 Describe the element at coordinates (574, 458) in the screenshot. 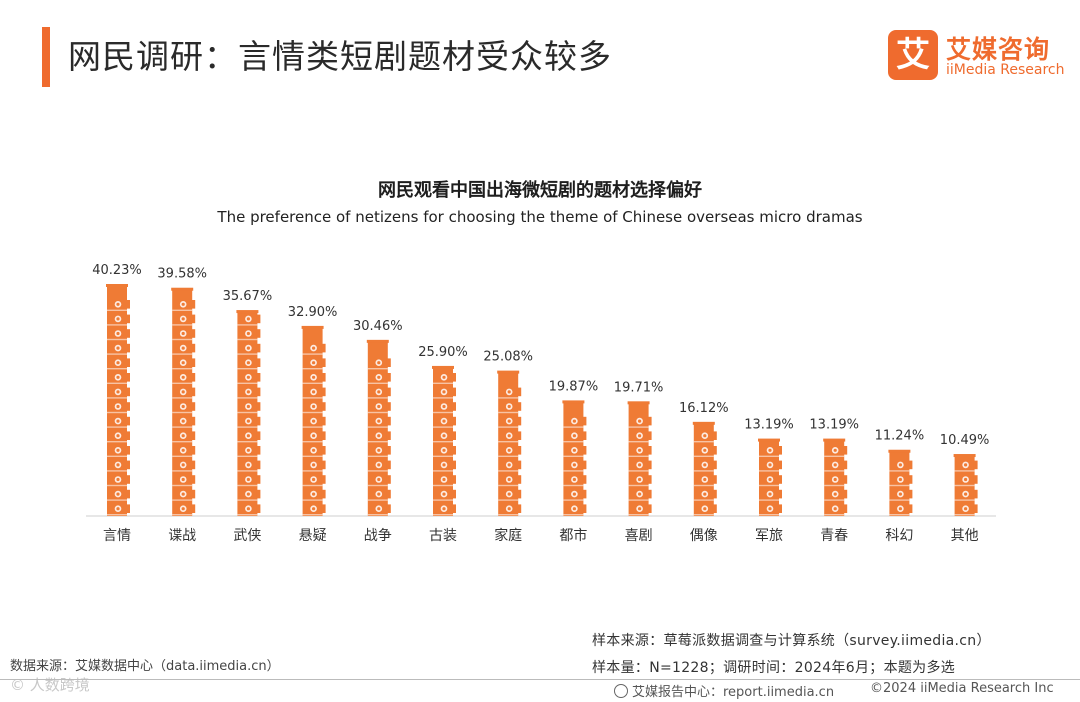

I see `bar-都市` at that location.